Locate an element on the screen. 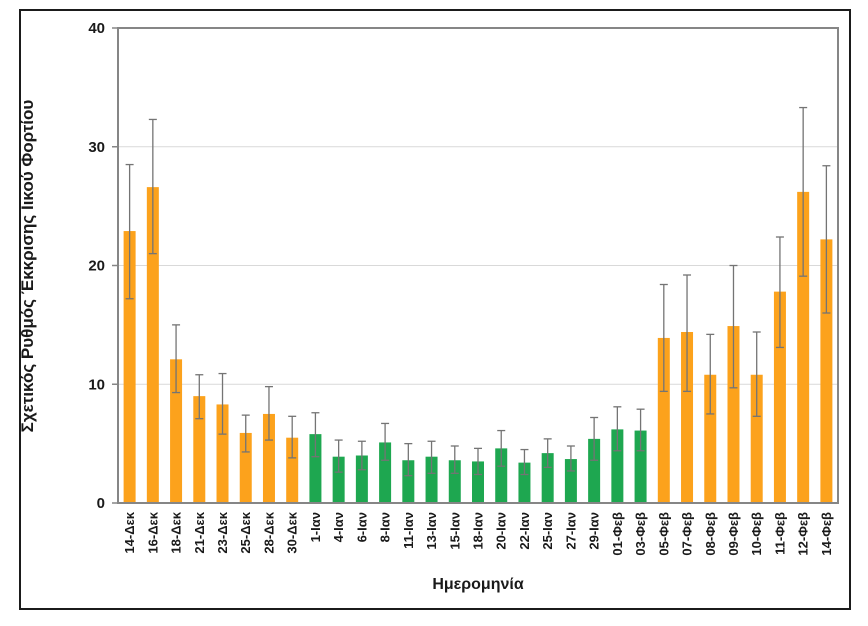  x-tick-label: 22-Ιαν is located at coordinates (524, 531).